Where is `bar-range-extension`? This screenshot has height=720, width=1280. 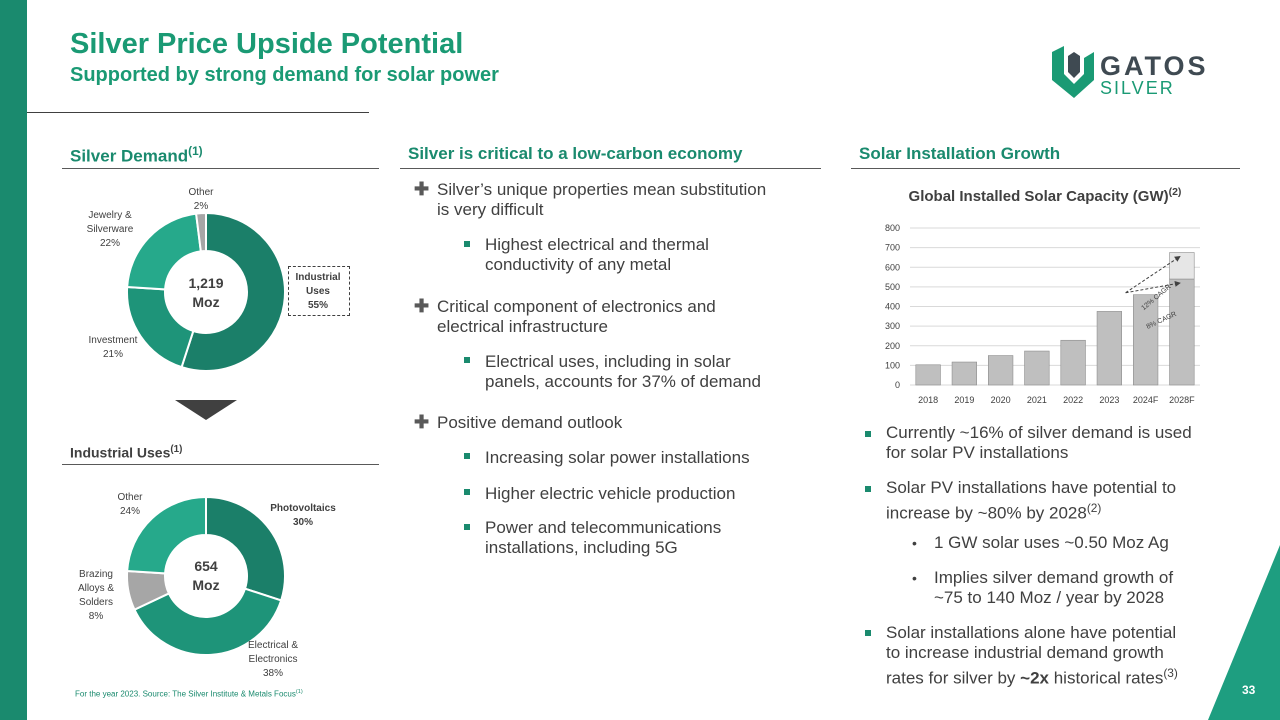
bar-range-extension is located at coordinates (1182, 266).